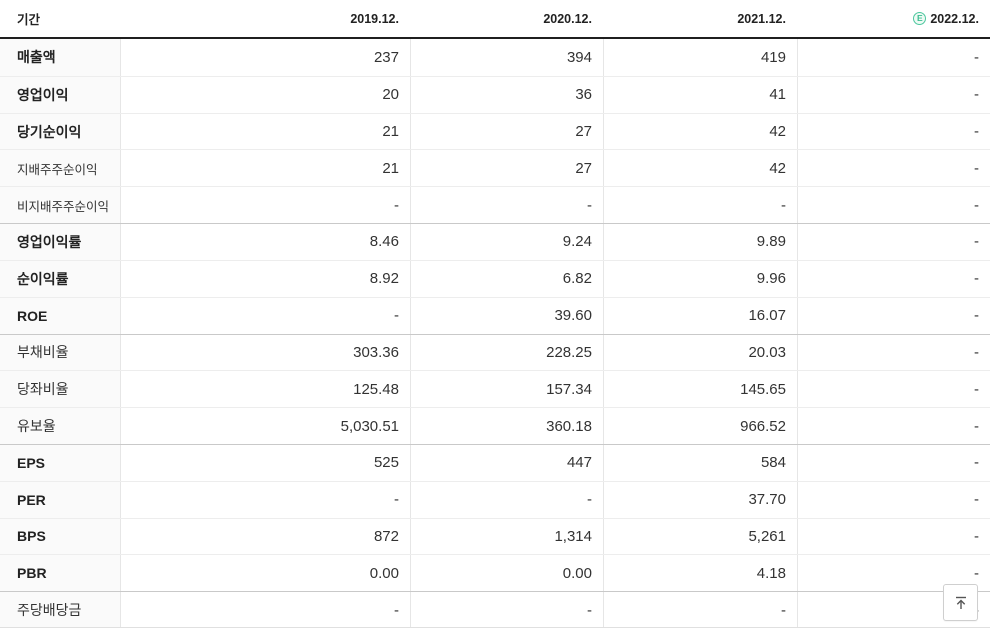 The height and width of the screenshot is (628, 990). What do you see at coordinates (265, 57) in the screenshot?
I see `cell-value: 237` at bounding box center [265, 57].